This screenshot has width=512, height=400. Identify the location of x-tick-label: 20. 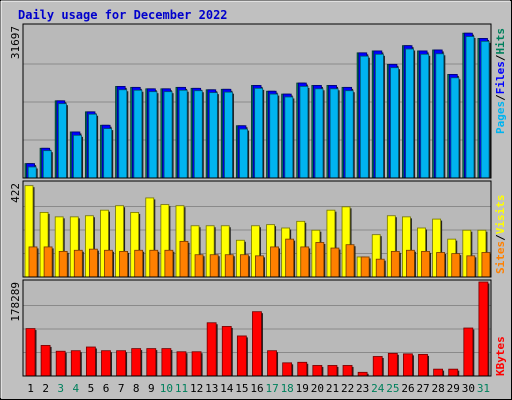
(317, 388).